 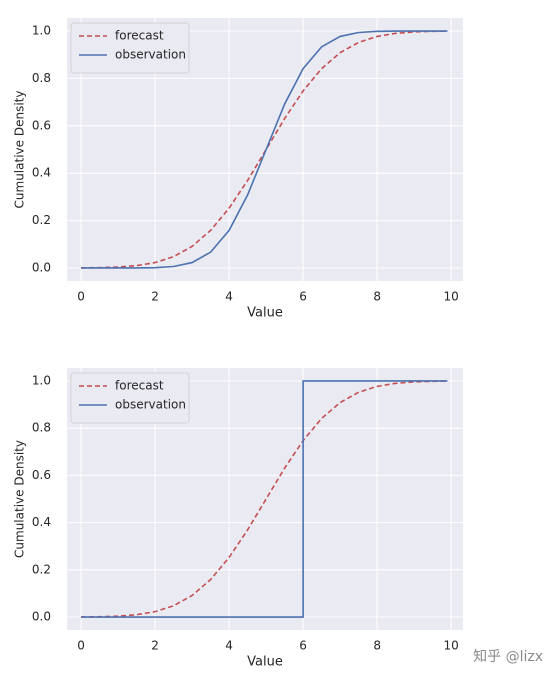 I want to click on watermark: 知乎 @lizx, so click(x=508, y=656).